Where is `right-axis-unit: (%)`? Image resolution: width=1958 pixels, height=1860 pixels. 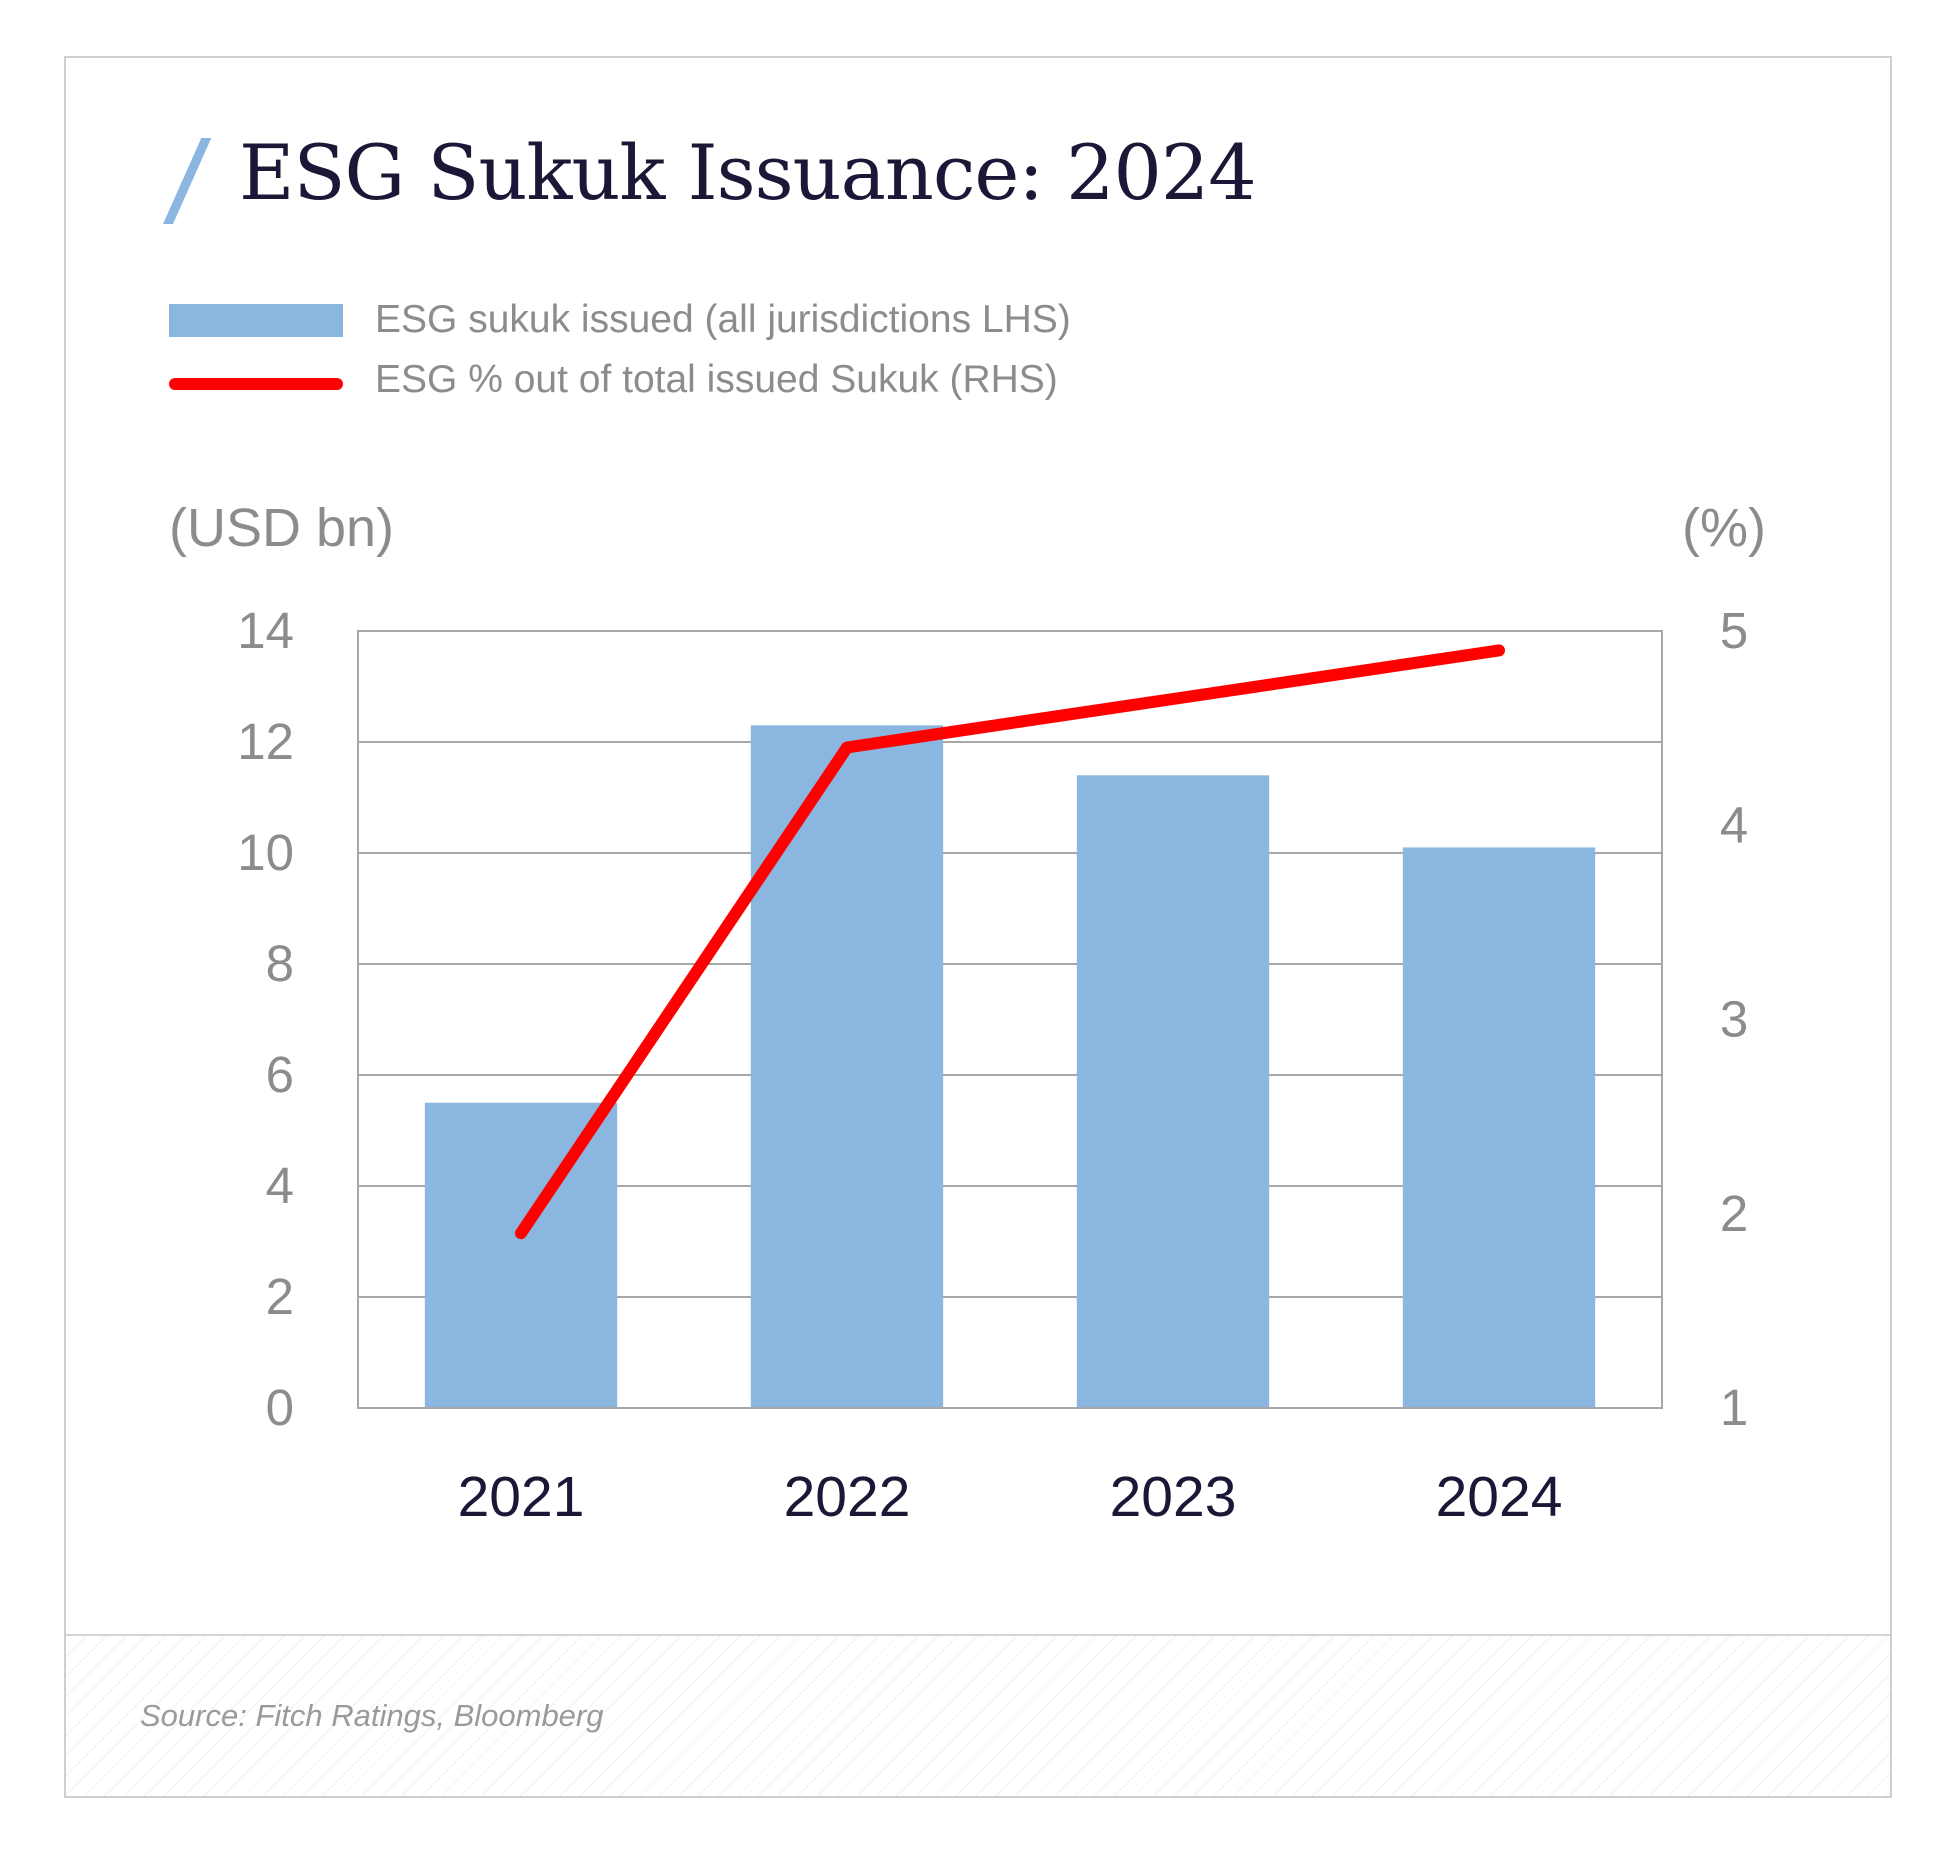 right-axis-unit: (%) is located at coordinates (1724, 528).